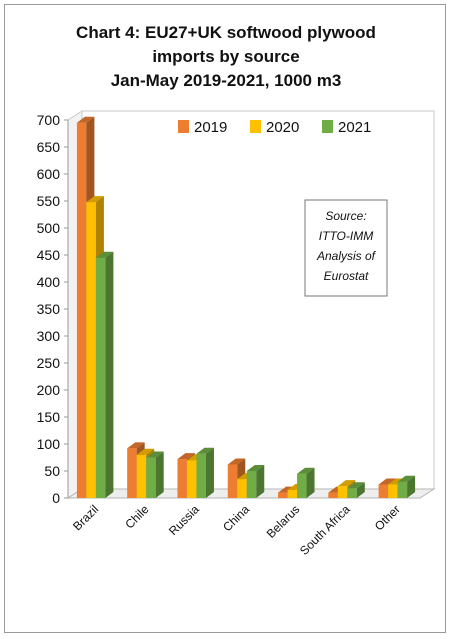 Image resolution: width=452 pixels, height=639 pixels. I want to click on bar-group-brazil, so click(95, 307).